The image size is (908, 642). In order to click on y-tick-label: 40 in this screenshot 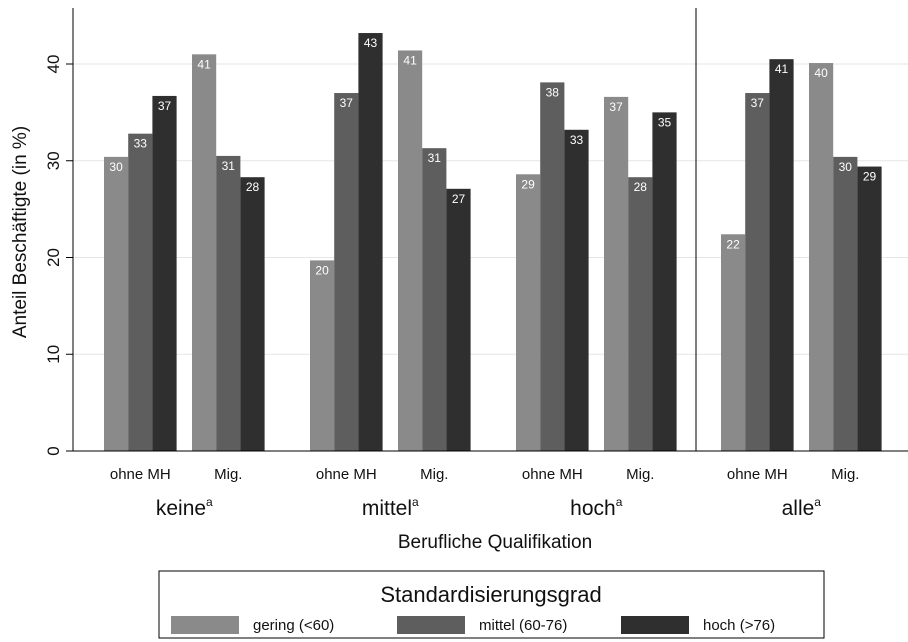, I will do `click(53, 64)`.